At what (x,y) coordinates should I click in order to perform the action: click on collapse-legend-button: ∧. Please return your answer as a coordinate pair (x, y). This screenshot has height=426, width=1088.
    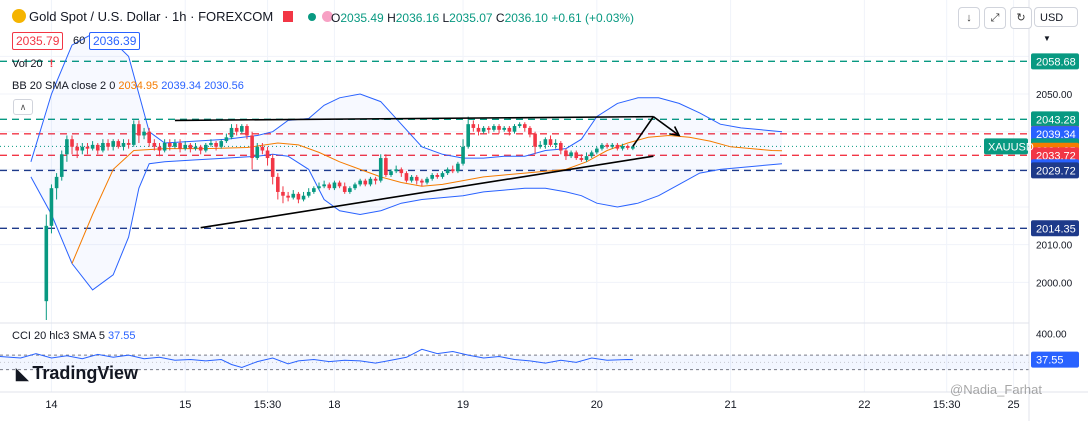
    Looking at the image, I should click on (23, 107).